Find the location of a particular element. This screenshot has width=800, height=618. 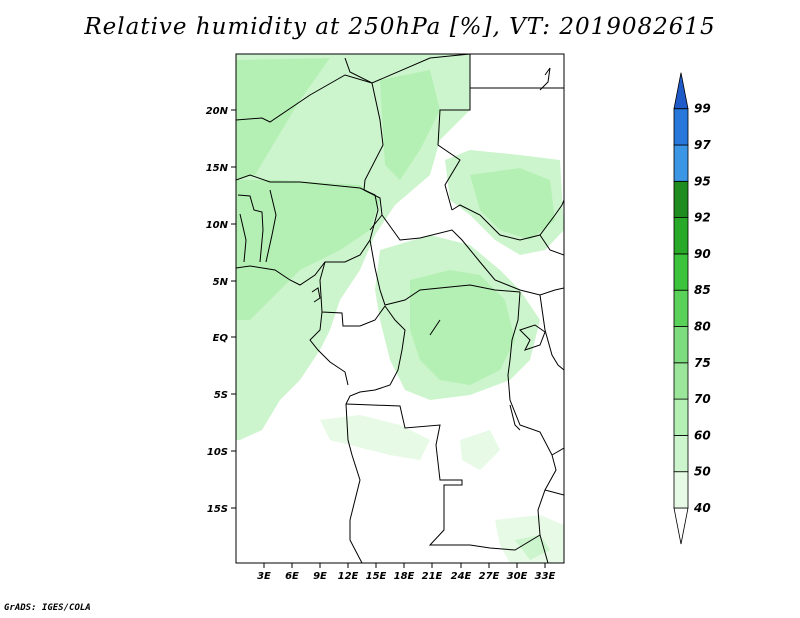

colorbar-level-label: 80 is located at coordinates (702, 327).